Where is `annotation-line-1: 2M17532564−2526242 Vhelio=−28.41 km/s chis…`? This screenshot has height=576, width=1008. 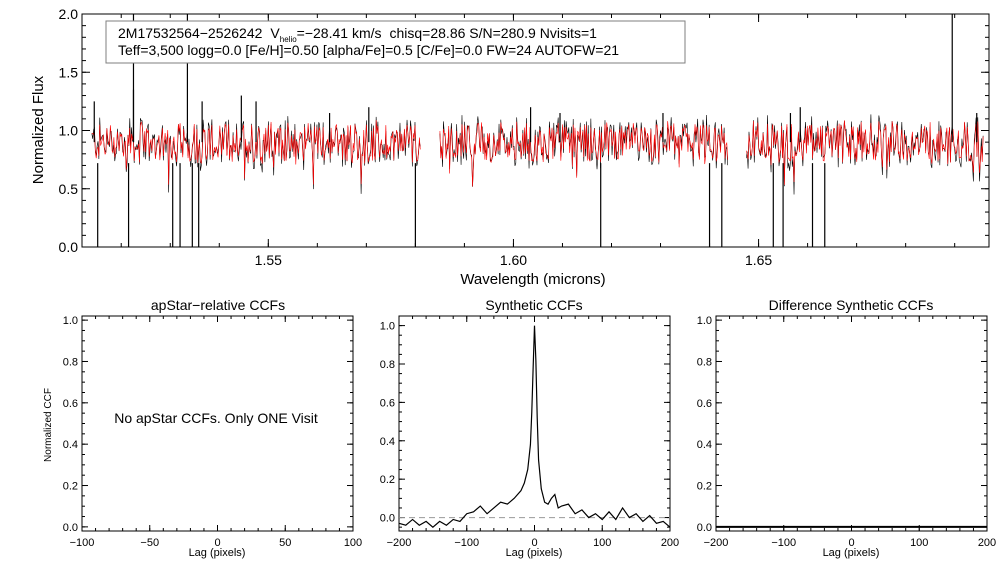 annotation-line-1: 2M17532564−2526242 Vhelio=−28.41 km/s chis… is located at coordinates (357, 34).